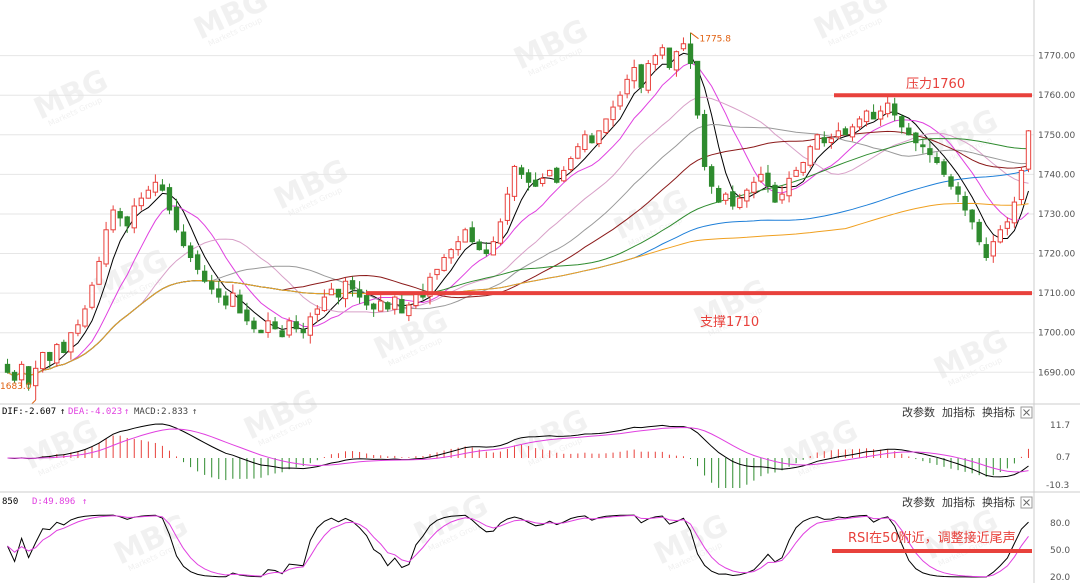 The image size is (1080, 583). Describe the element at coordinates (16, 387) in the screenshot. I see `low-marker-label: 1683.0` at that location.